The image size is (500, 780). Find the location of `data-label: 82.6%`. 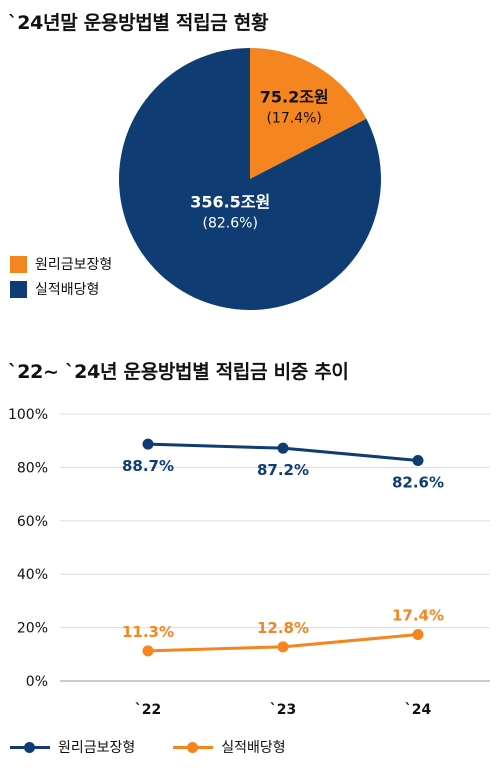

data-label: 82.6% is located at coordinates (418, 482).